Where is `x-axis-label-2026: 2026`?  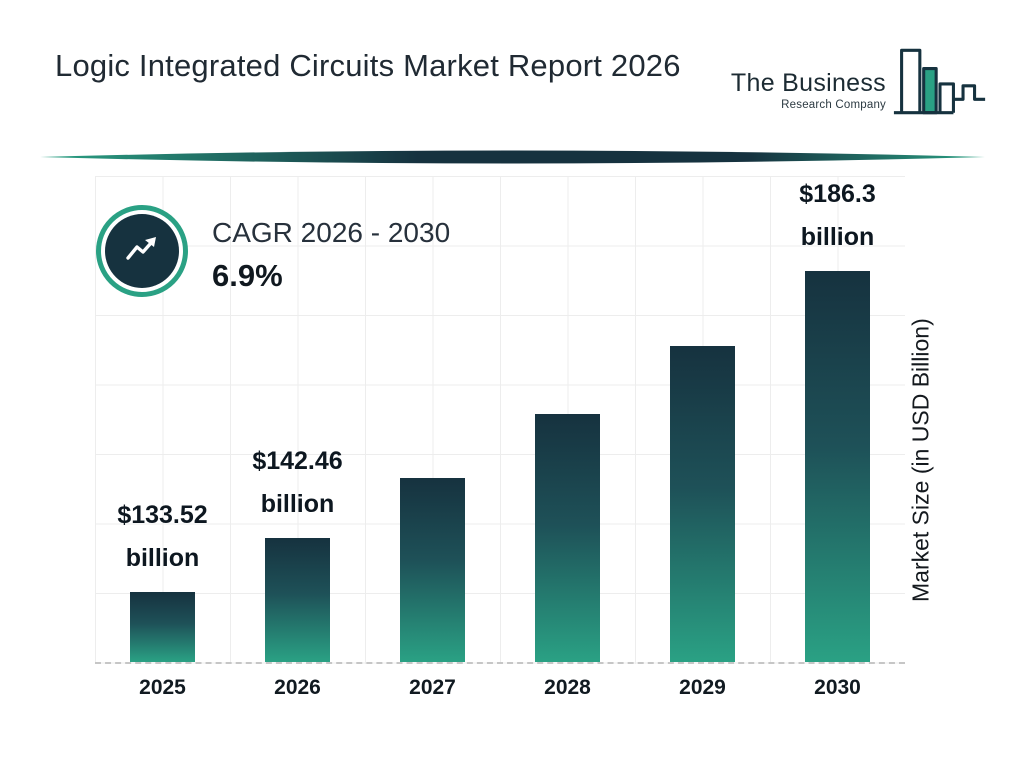
x-axis-label-2026: 2026 is located at coordinates (297, 687).